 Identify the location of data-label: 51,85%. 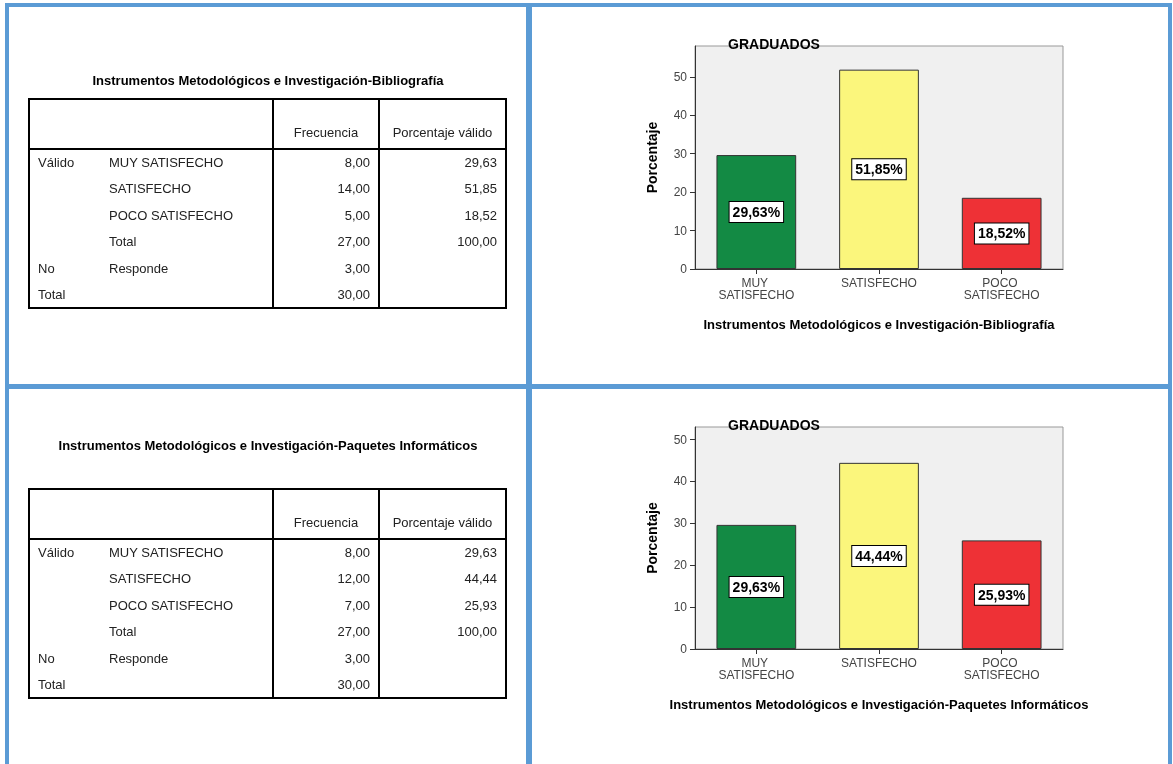
(879, 169).